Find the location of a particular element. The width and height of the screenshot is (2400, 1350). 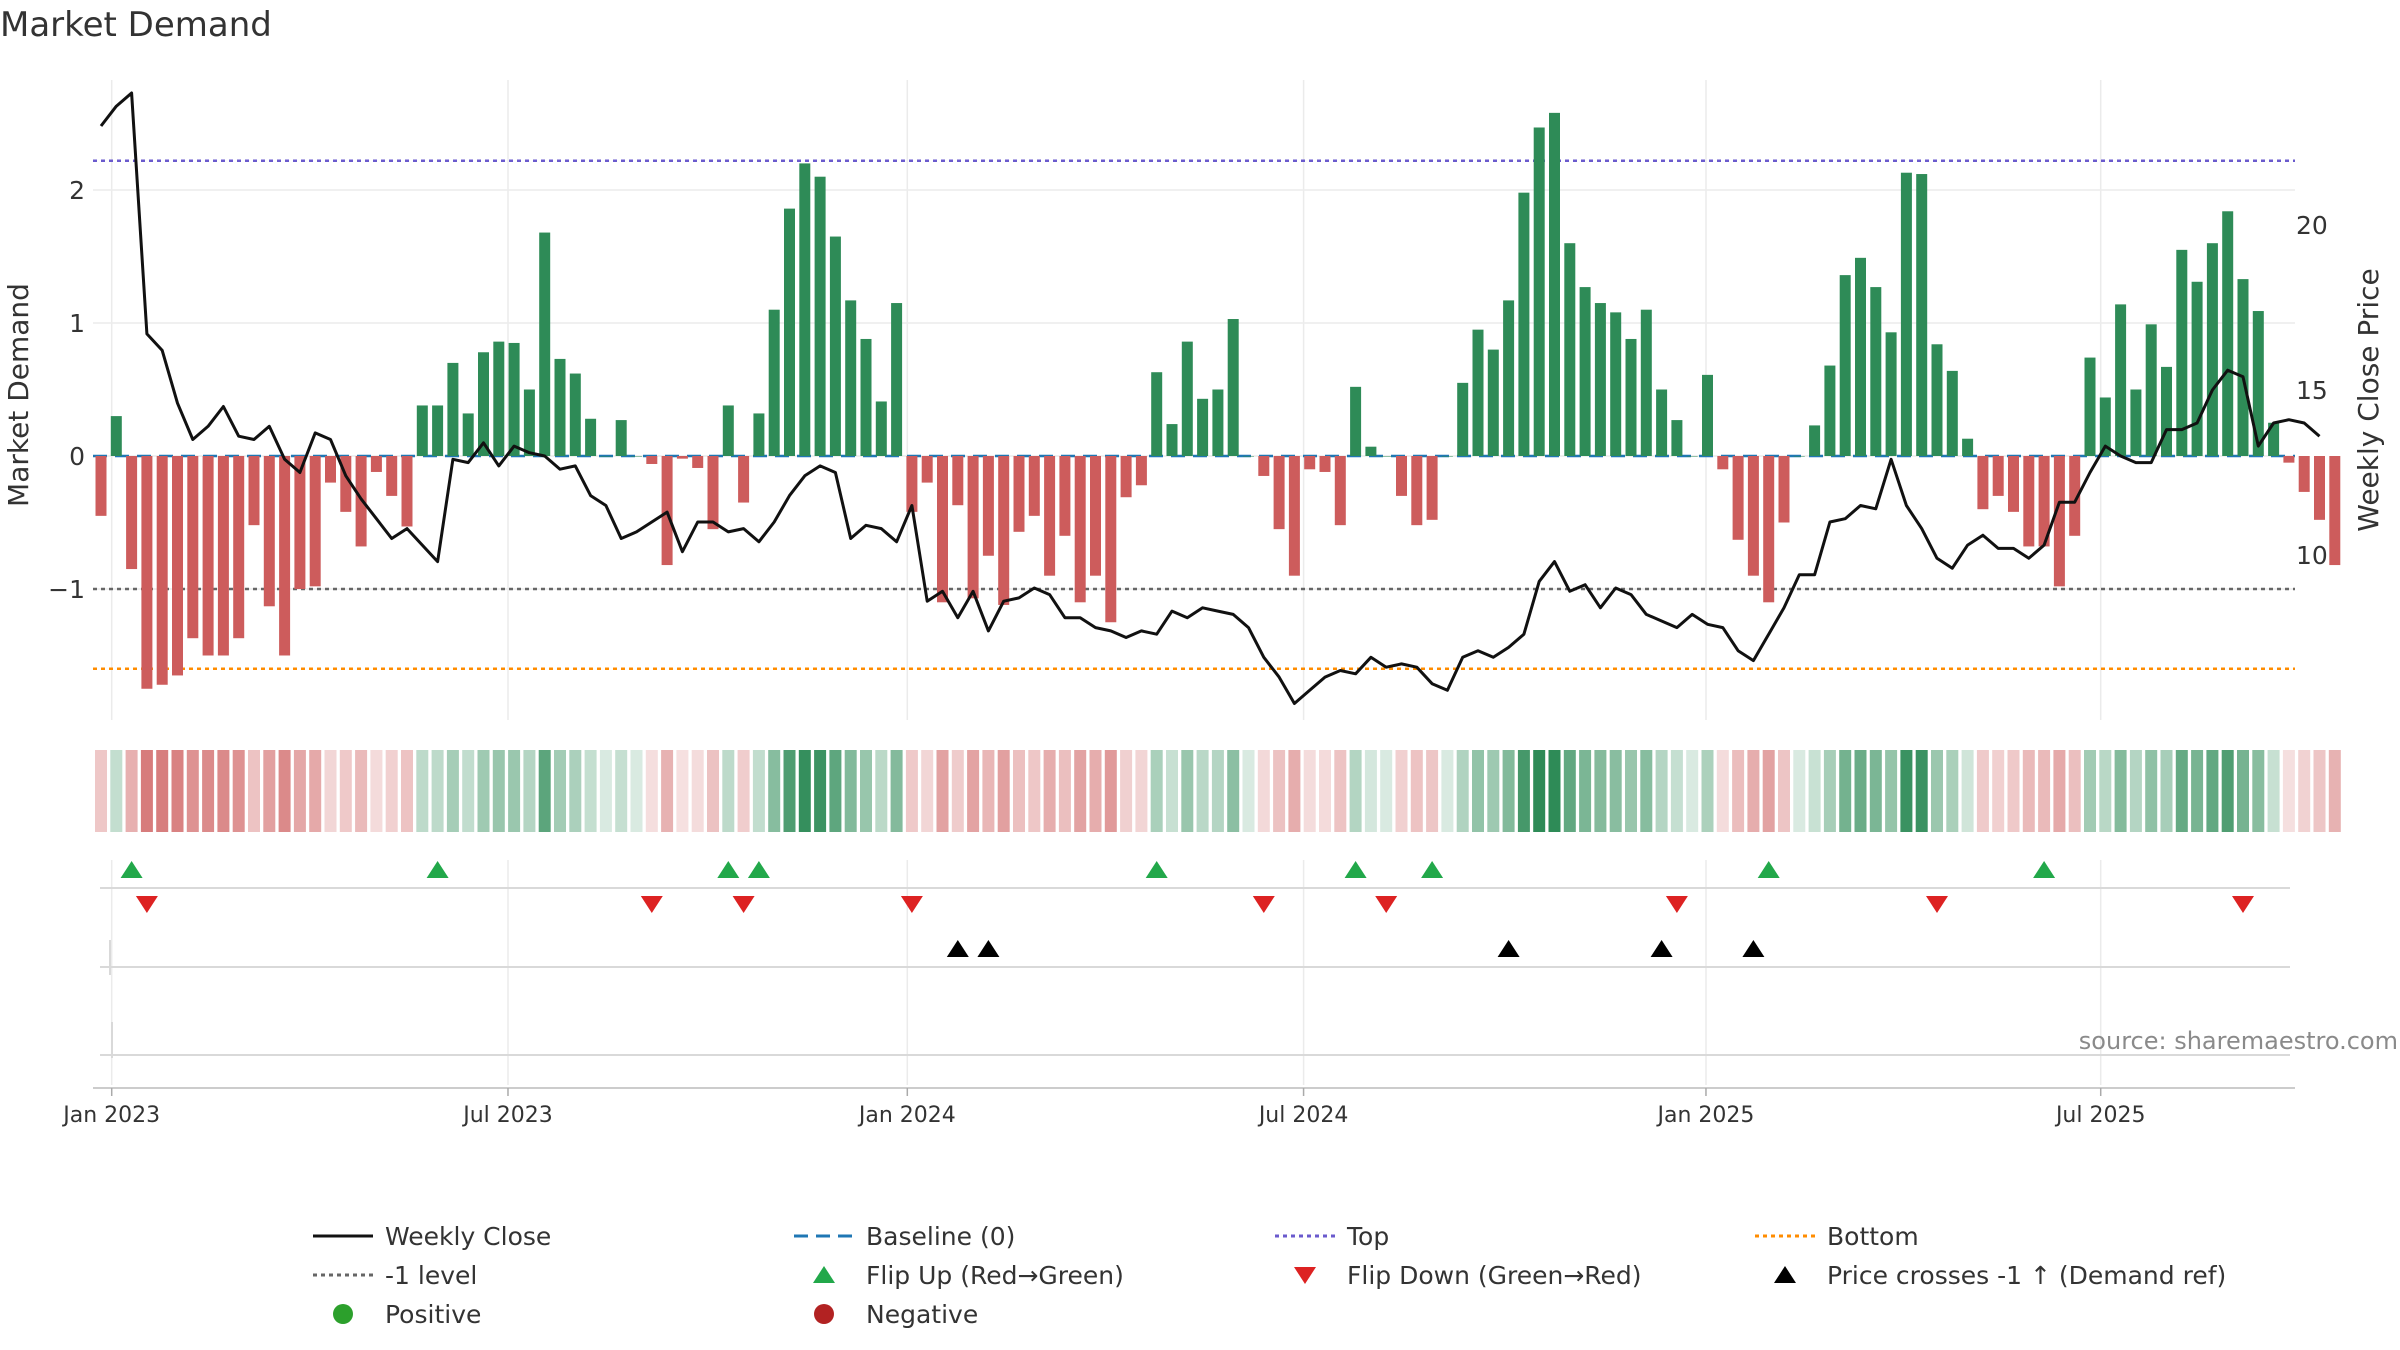

y-tick-label-left: 2 is located at coordinates (77, 190).